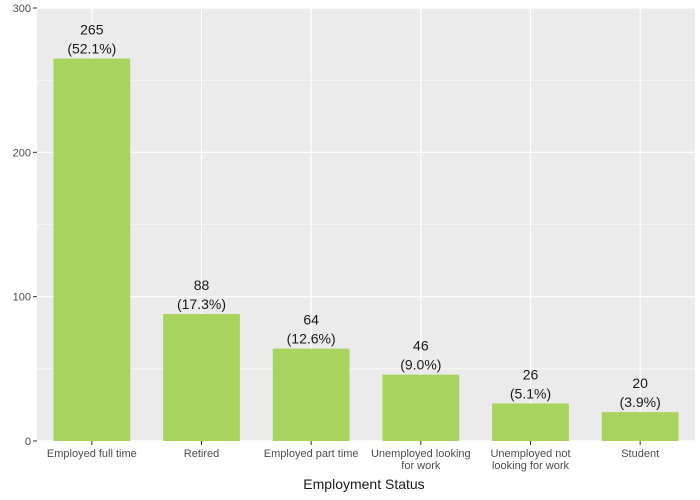  I want to click on value-label: 88, so click(202, 285).